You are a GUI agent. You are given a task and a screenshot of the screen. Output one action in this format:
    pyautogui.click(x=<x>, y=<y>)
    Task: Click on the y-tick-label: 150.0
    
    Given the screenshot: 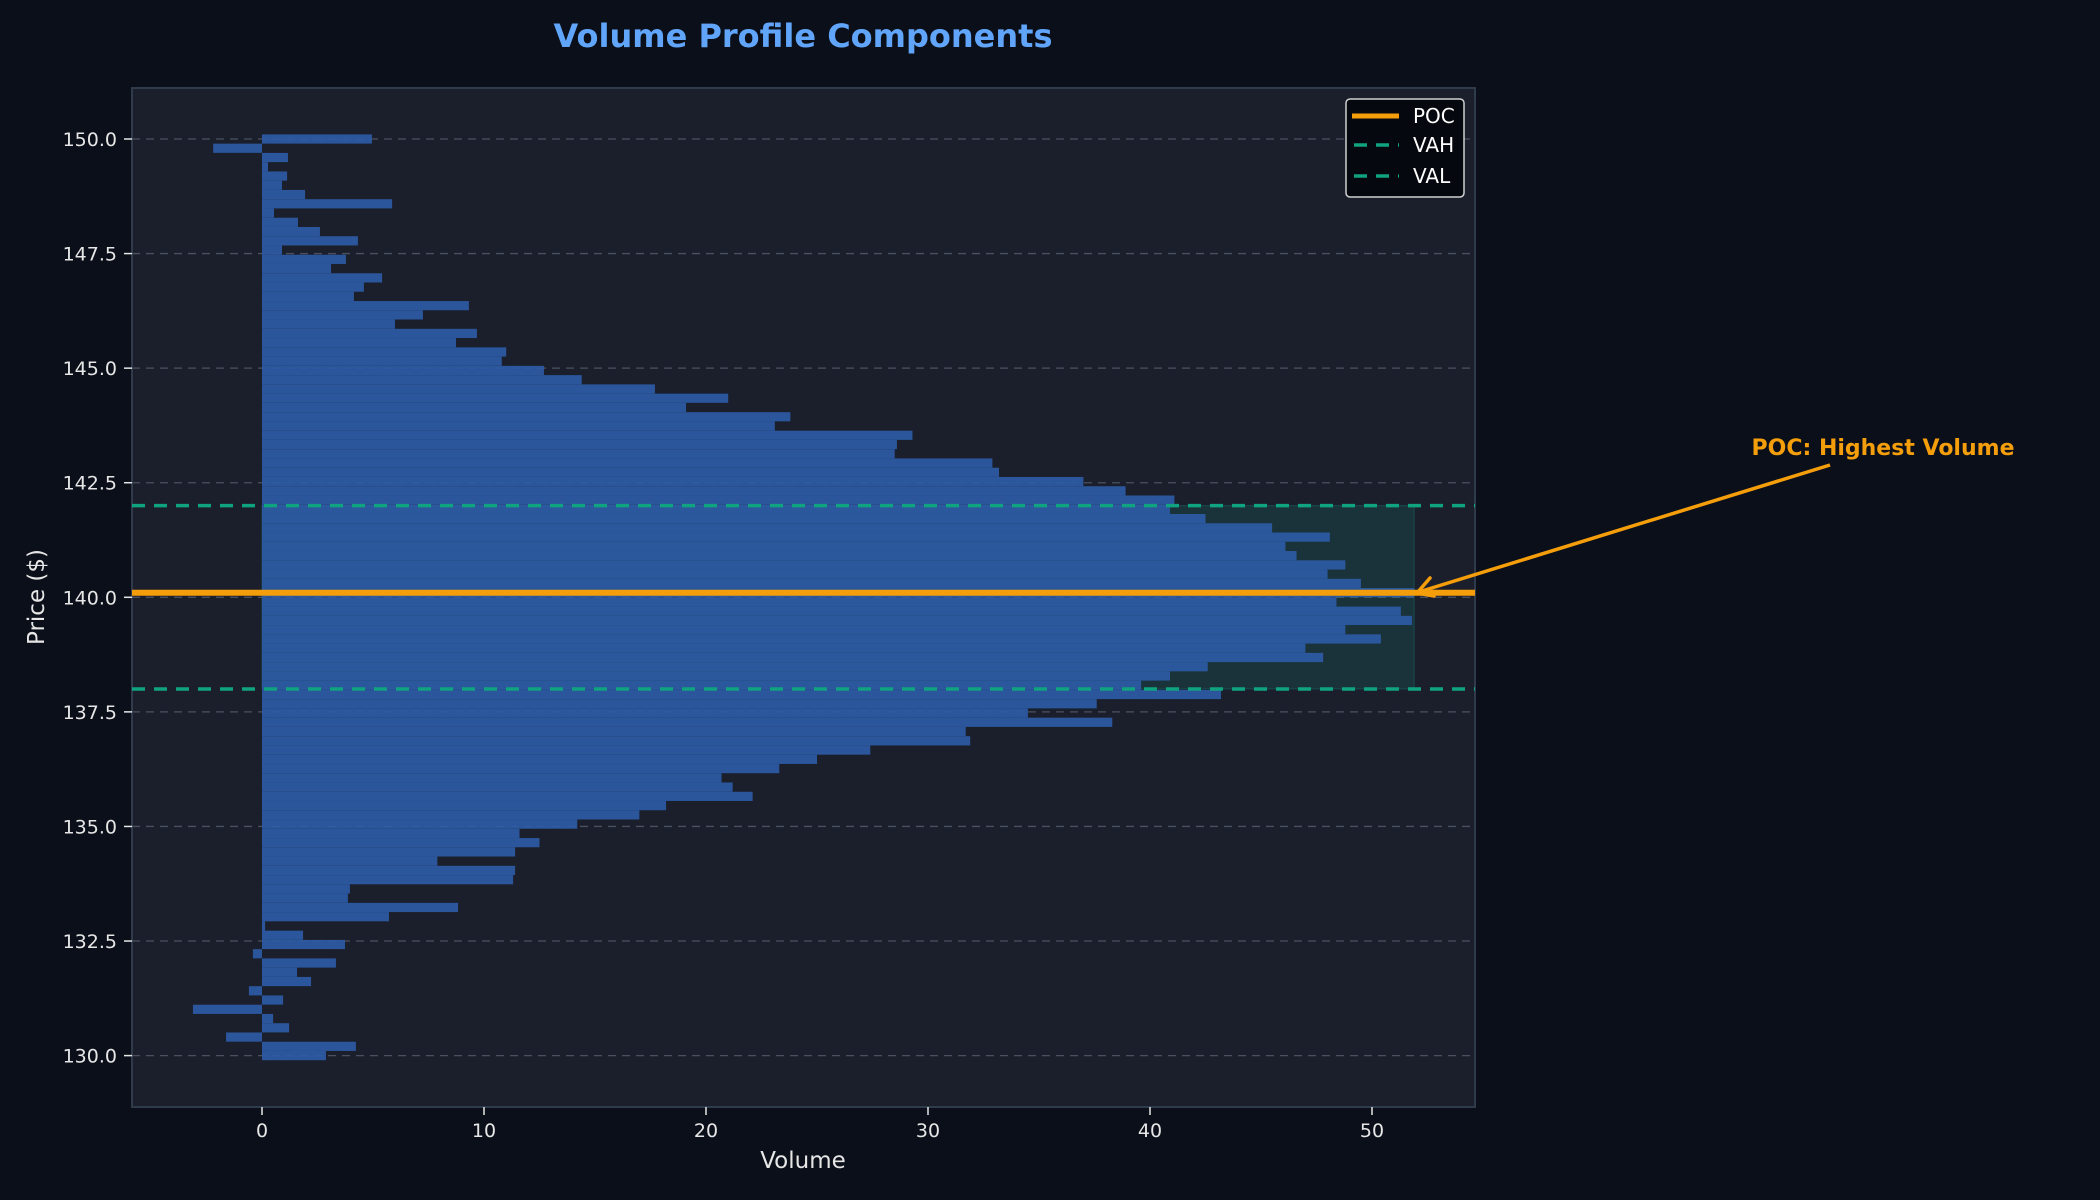 What is the action you would take?
    pyautogui.click(x=90, y=140)
    